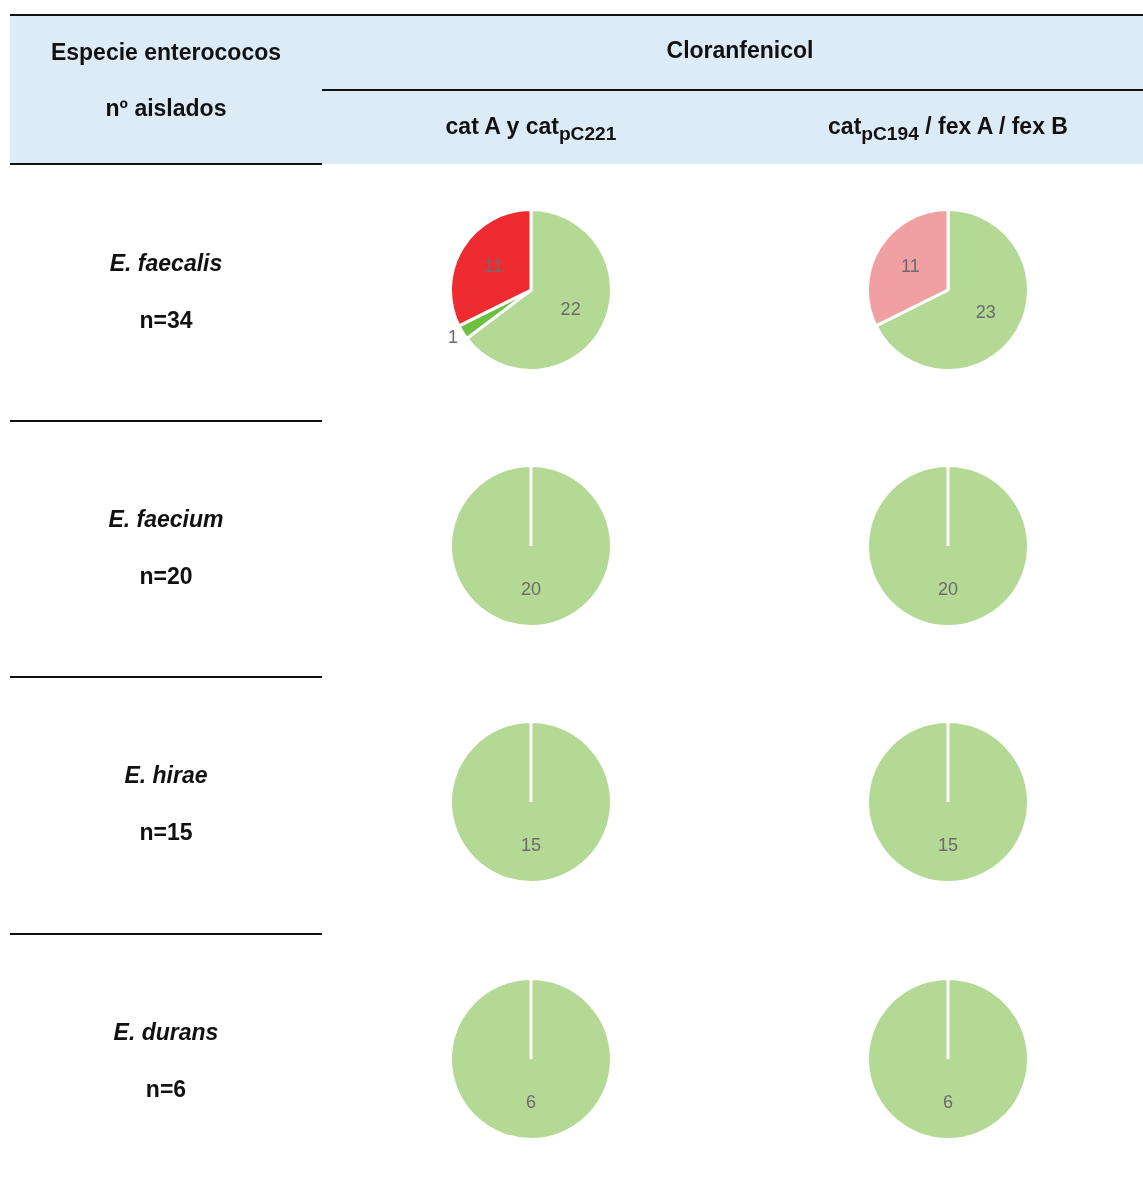 The image size is (1143, 1180). I want to click on text: E. faecium, so click(166, 519).